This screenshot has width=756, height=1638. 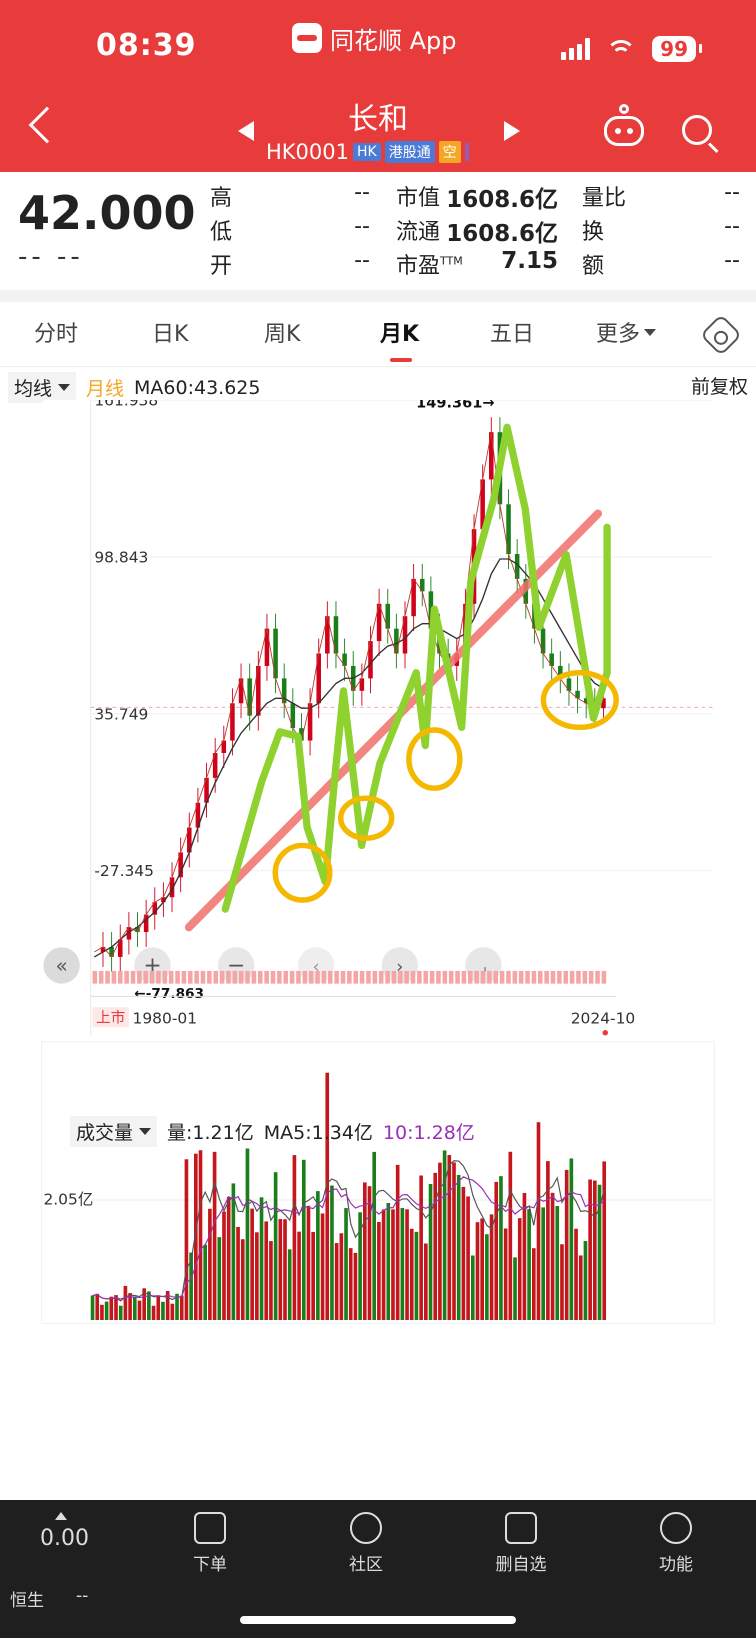 What do you see at coordinates (378, 86) in the screenshot?
I see `app-header: 08:39 同花顺 App 99 长和 HK0001 HK 港股通 空` at bounding box center [378, 86].